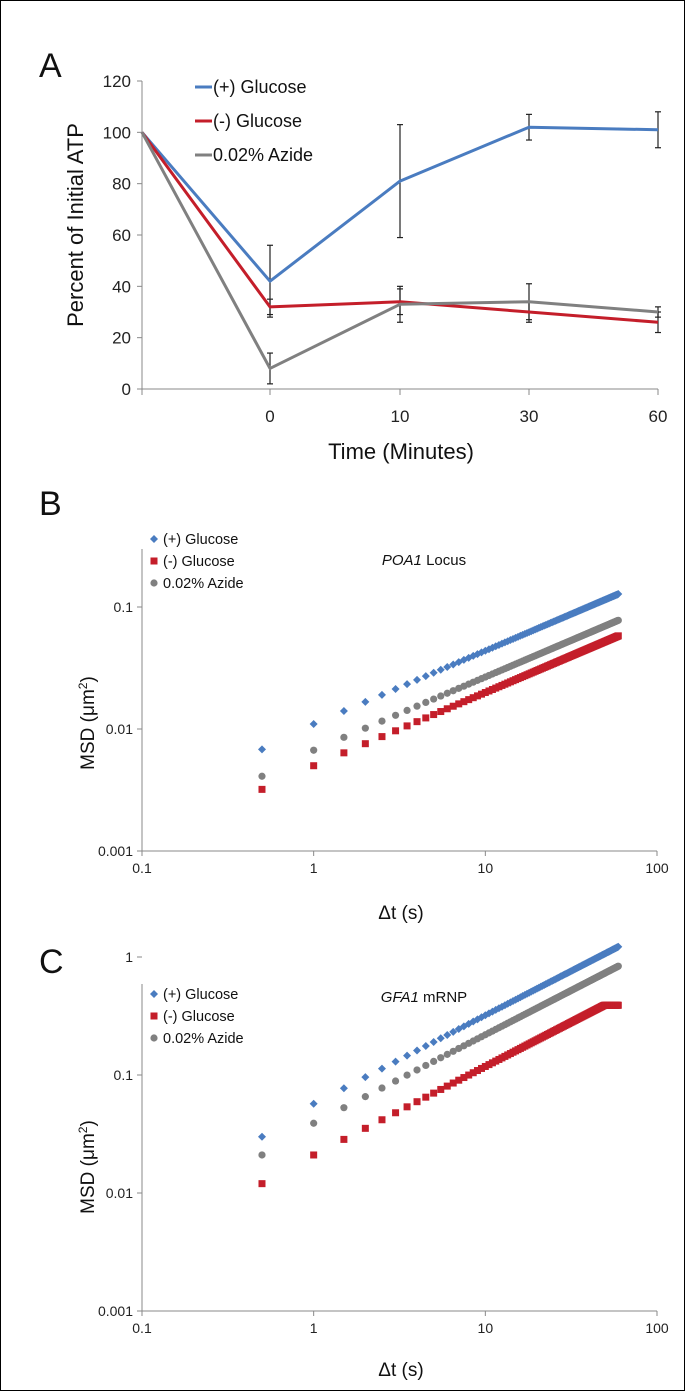 This screenshot has height=1391, width=685. I want to click on y-axis-title-text: Percent of Initial ATP, so click(75, 225).